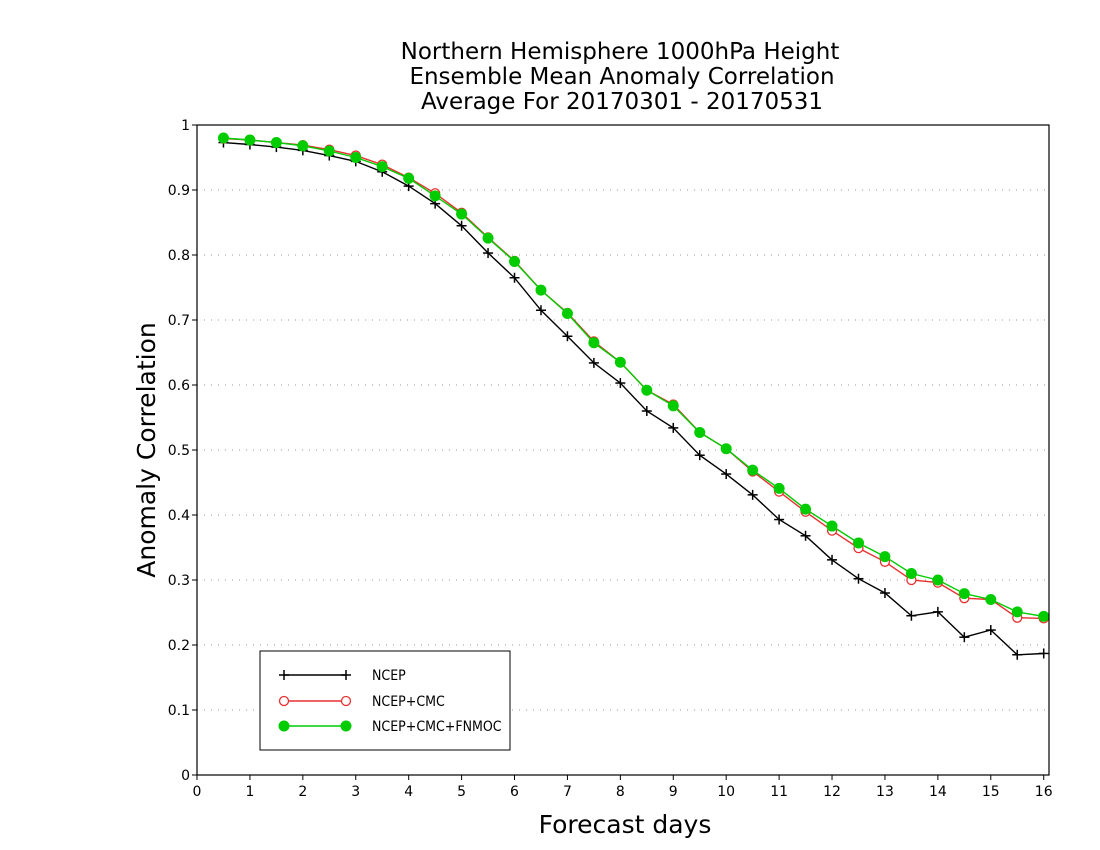 This screenshot has height=850, width=1100. What do you see at coordinates (146, 449) in the screenshot?
I see `y-axis-label: Anomaly Correlation` at bounding box center [146, 449].